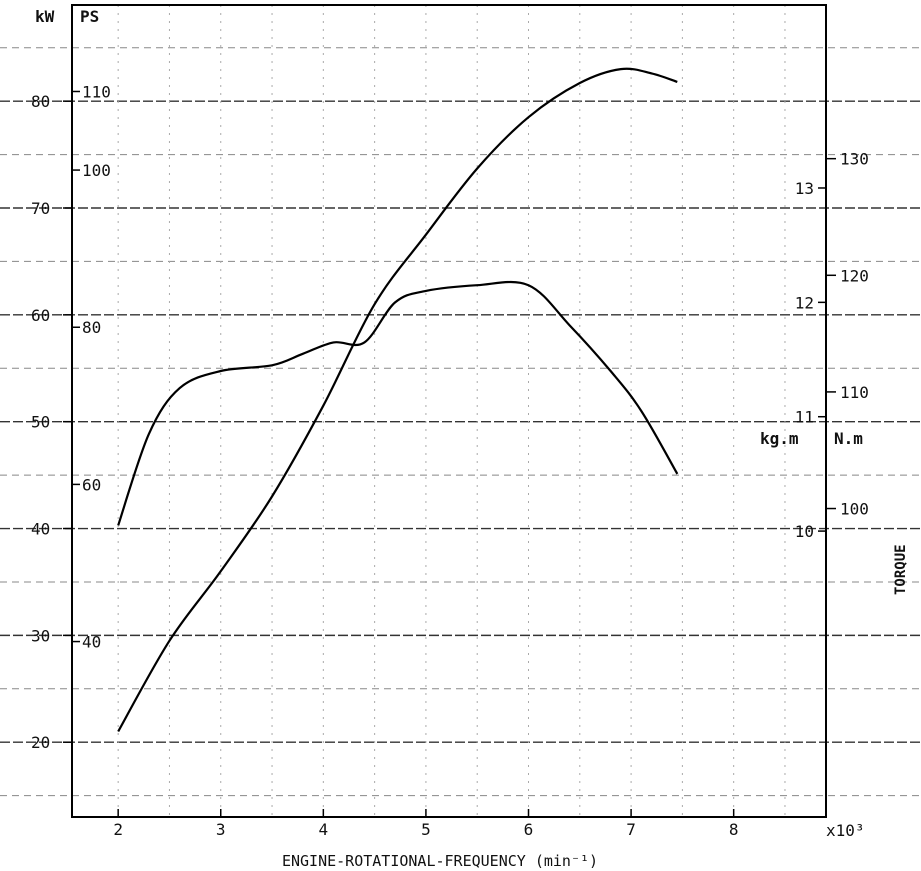 This screenshot has height=871, width=921. Describe the element at coordinates (45, 16) in the screenshot. I see `kw-unit-label: kW` at that location.